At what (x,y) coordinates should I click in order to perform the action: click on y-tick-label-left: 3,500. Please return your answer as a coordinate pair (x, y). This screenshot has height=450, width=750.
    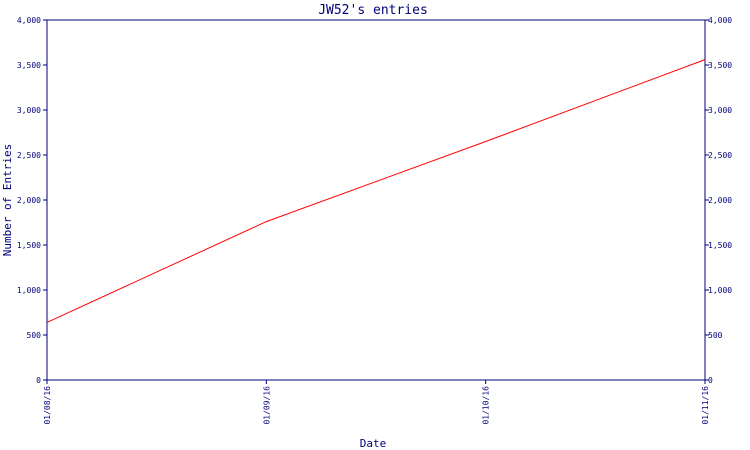
    Looking at the image, I should click on (29, 65).